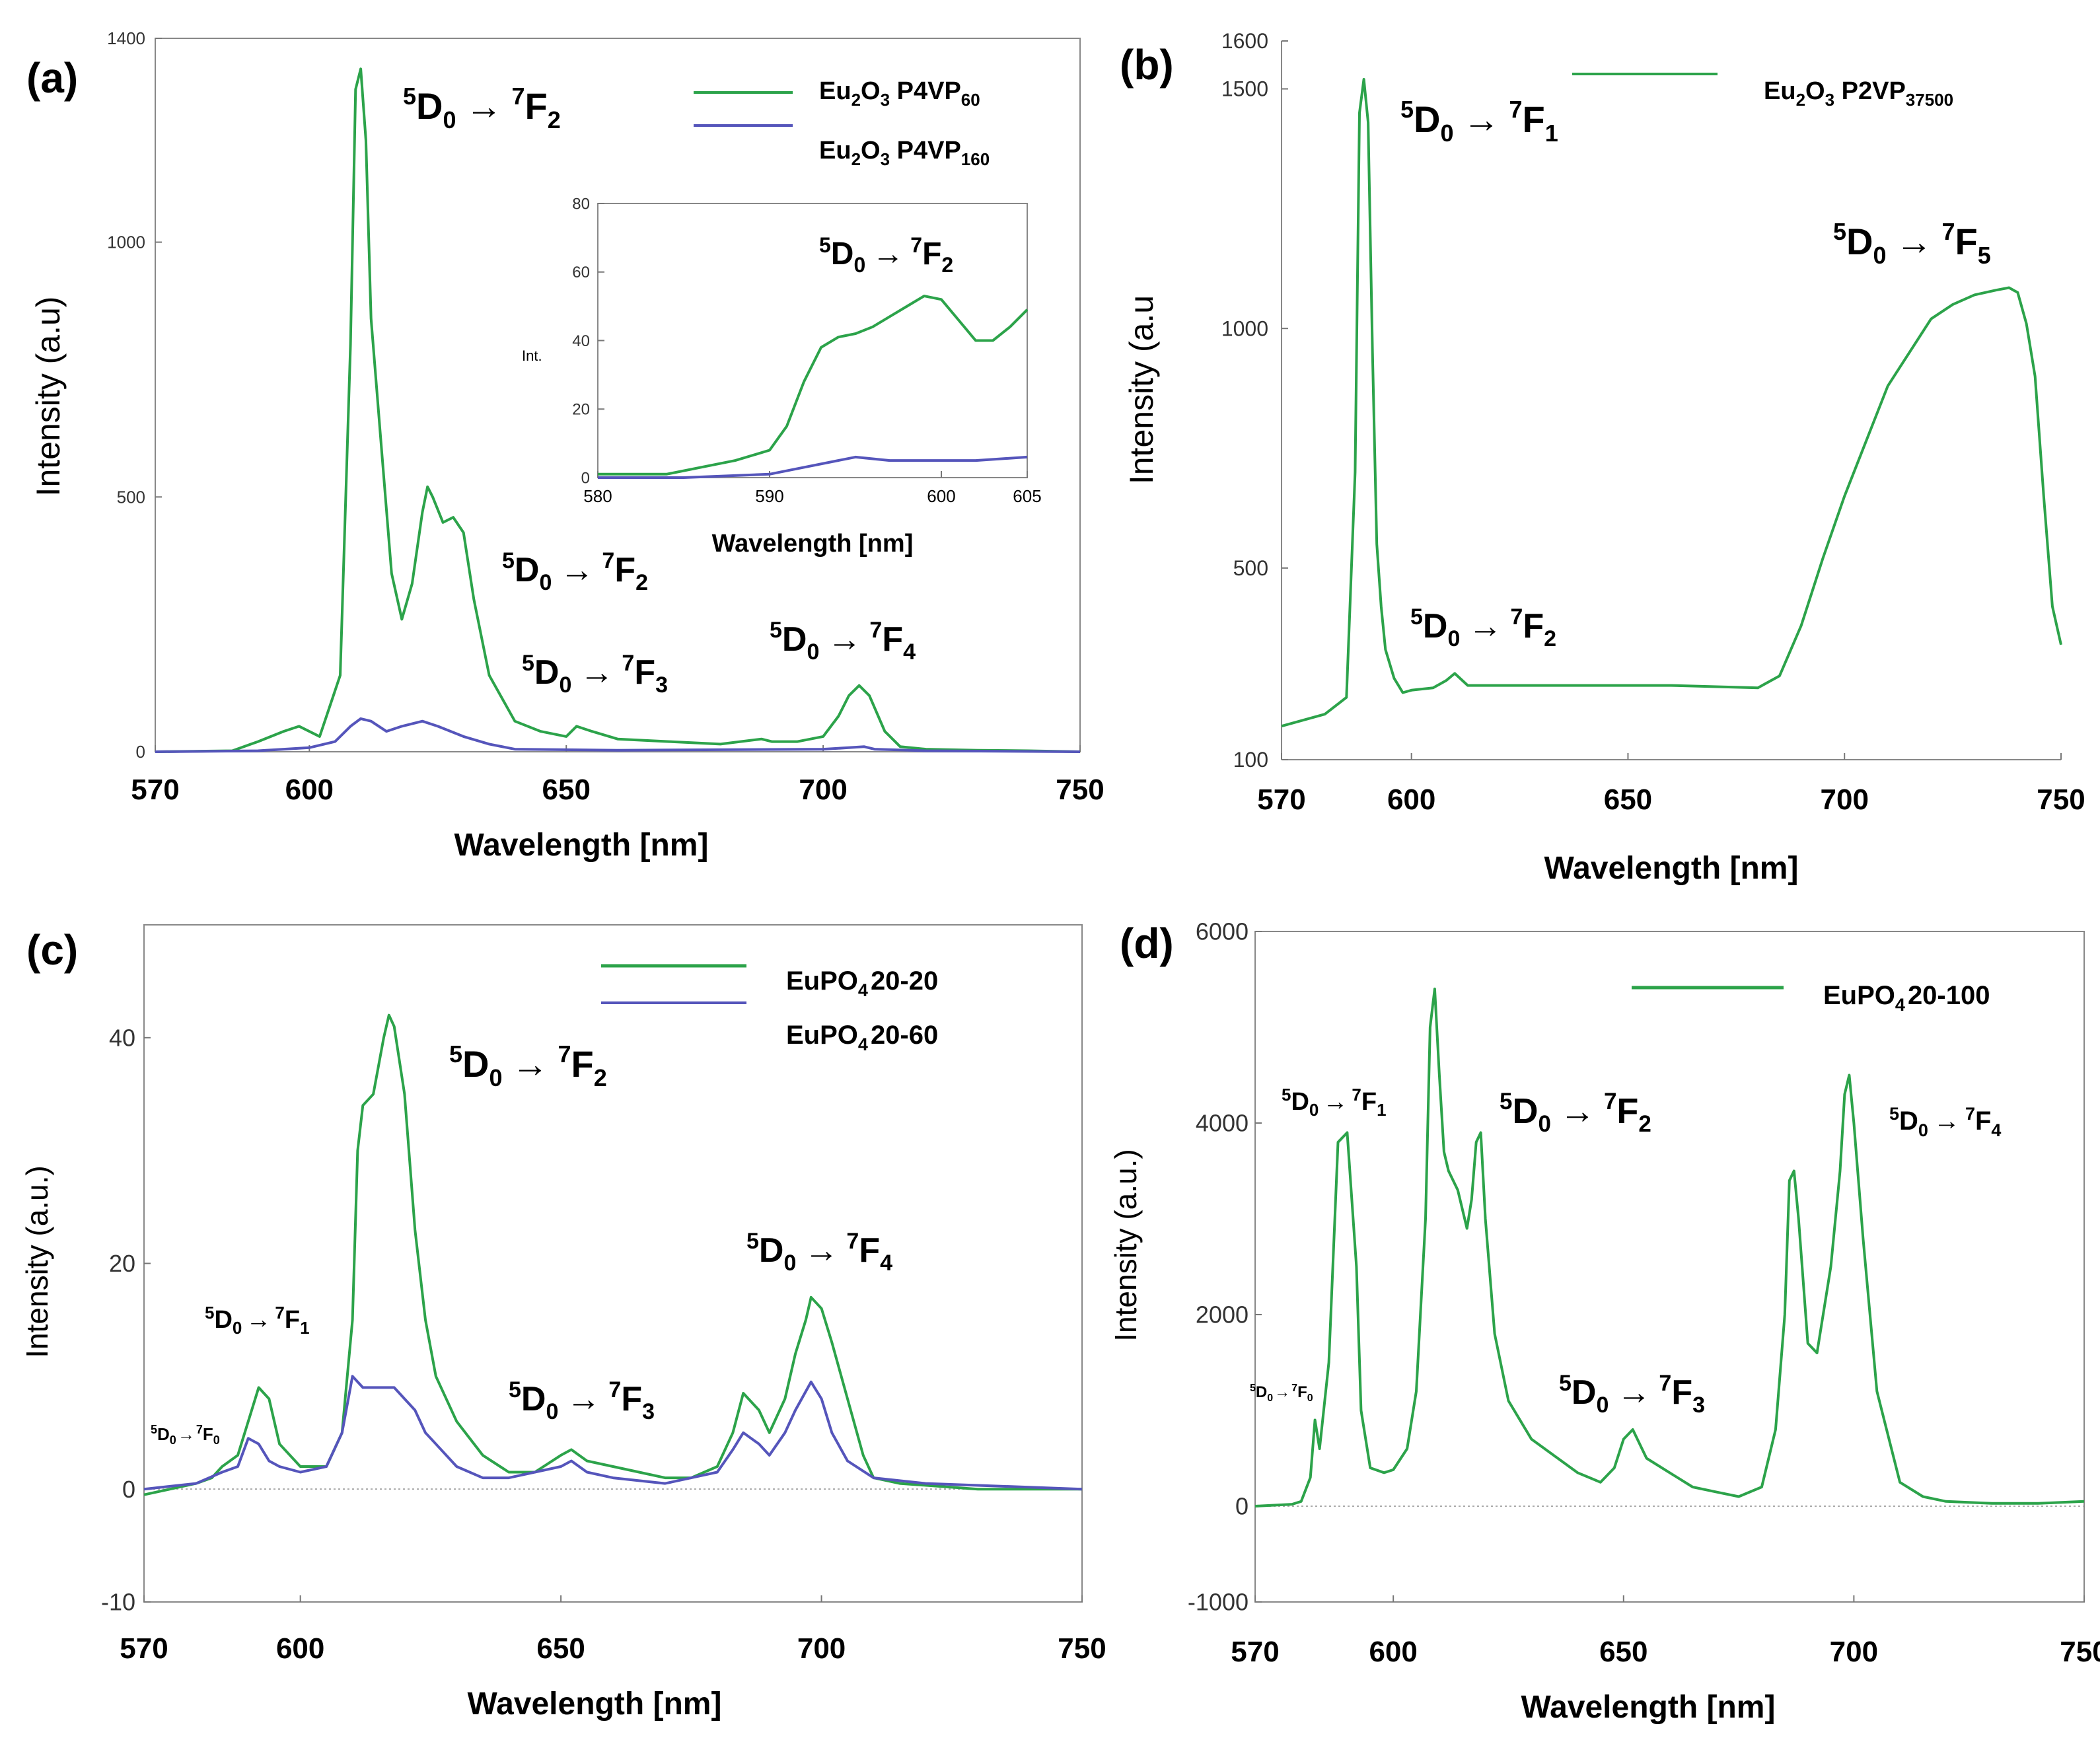  I want to click on ylabel-c: Intensity (a.u.), so click(37, 1261).